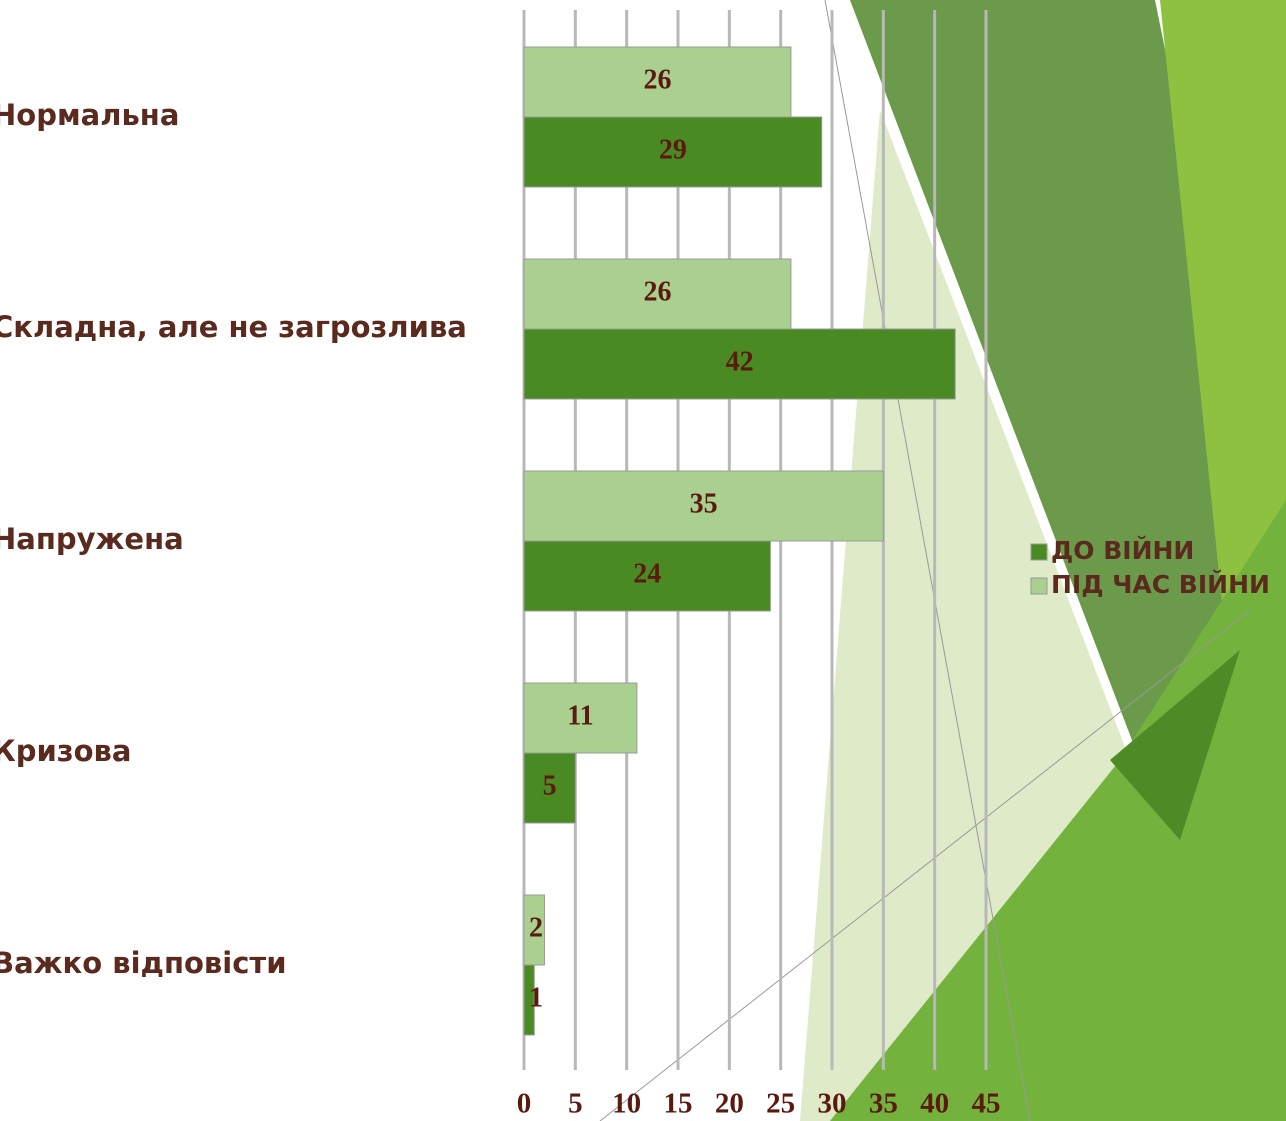  Describe the element at coordinates (524, 1104) in the screenshot. I see `x-tick-label: 0` at that location.